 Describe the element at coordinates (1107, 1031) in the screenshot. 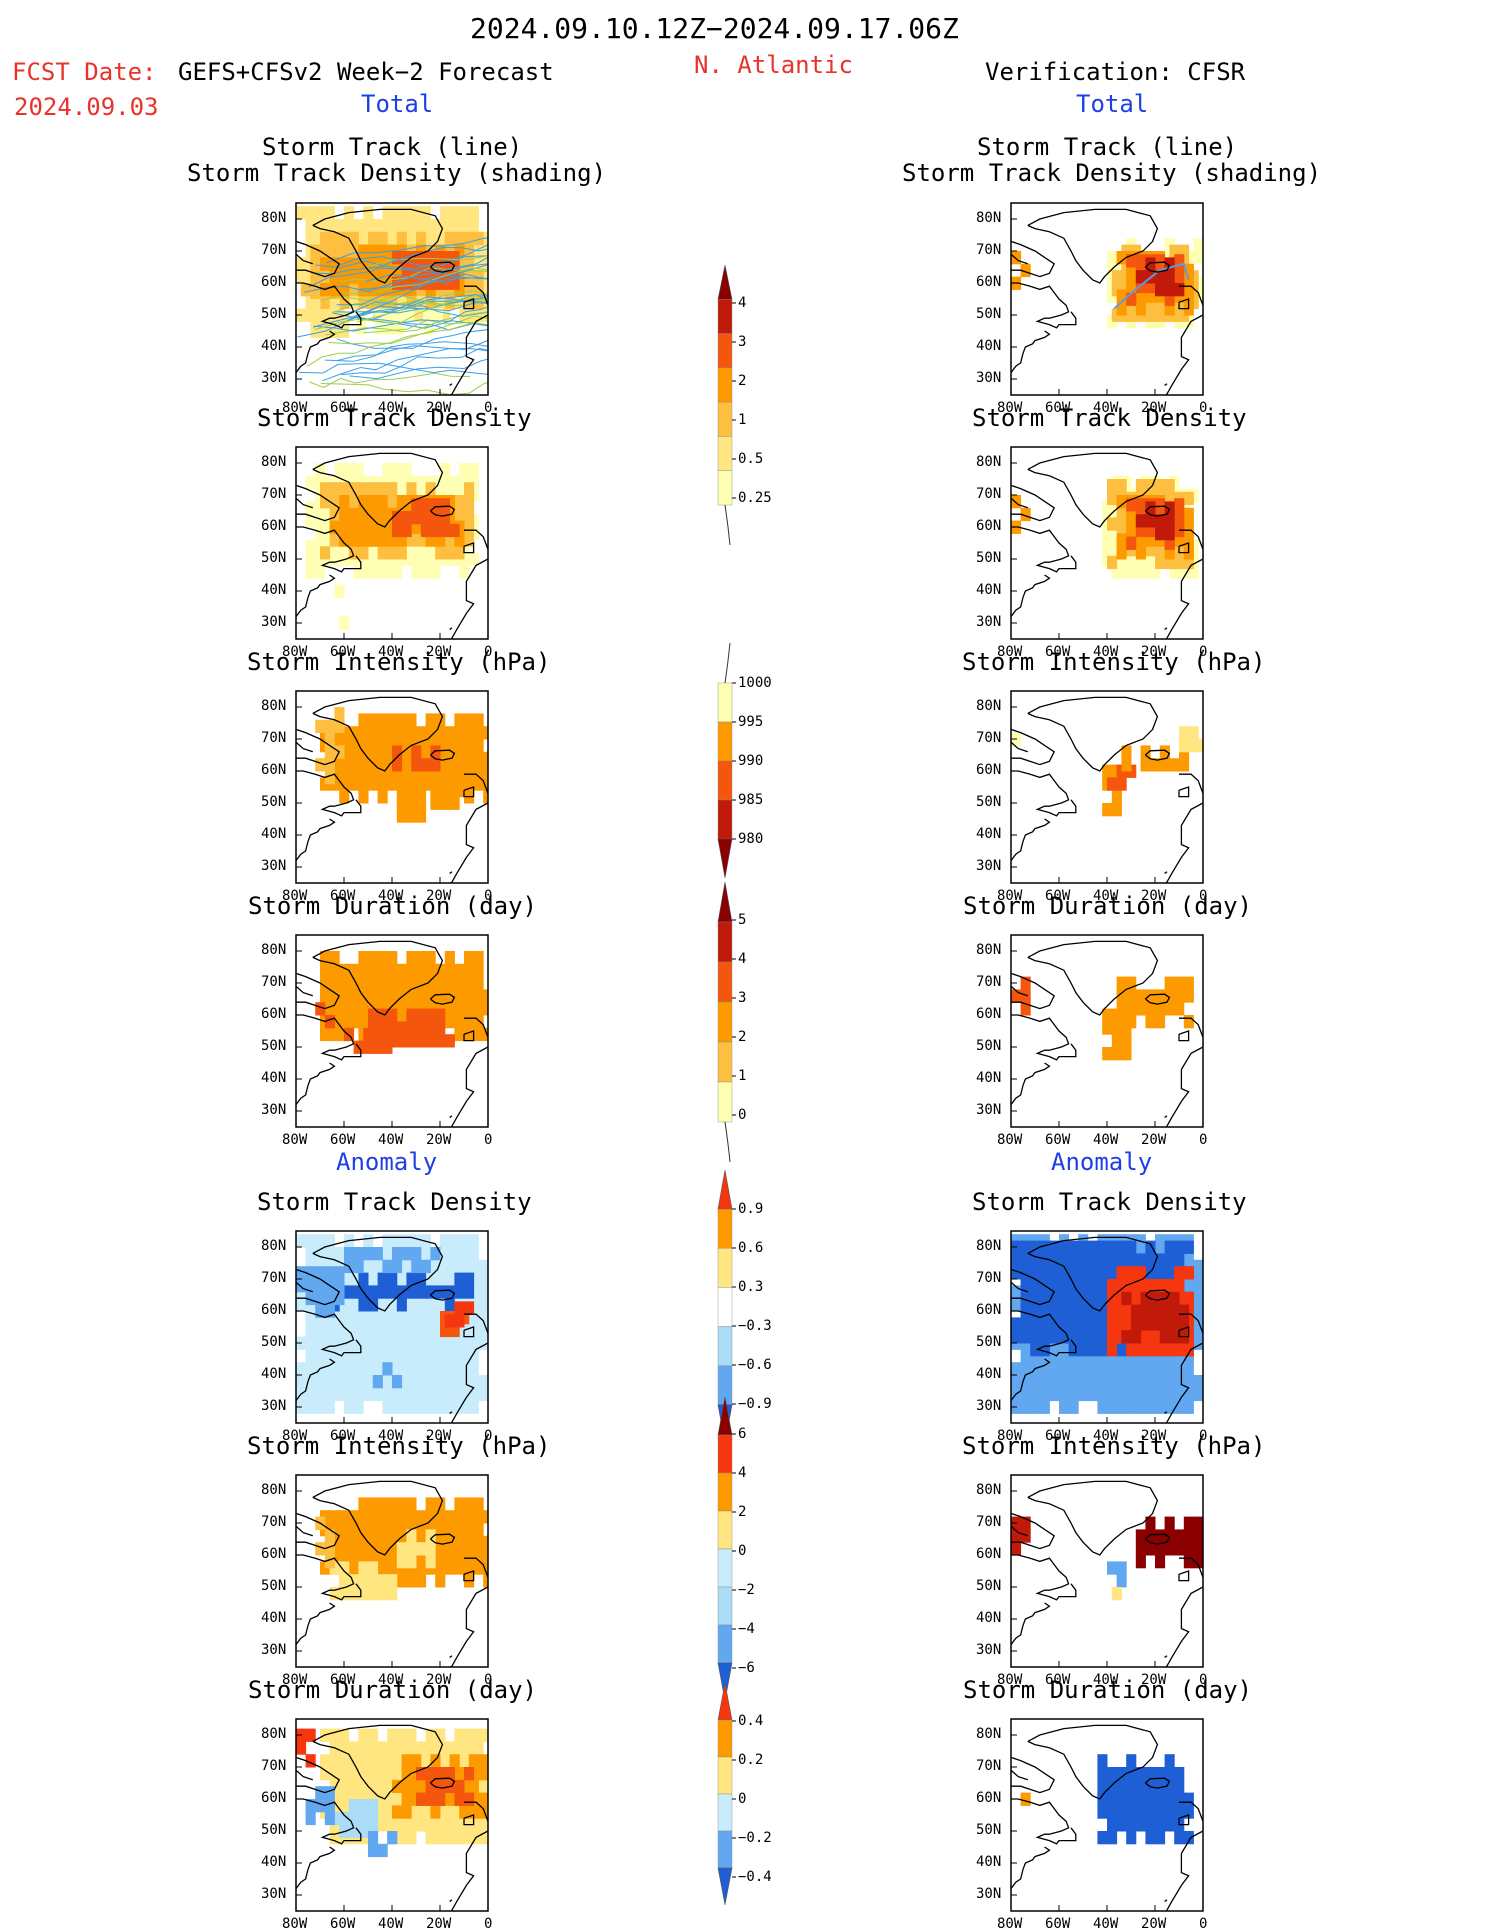

I see `map-r3-right` at that location.